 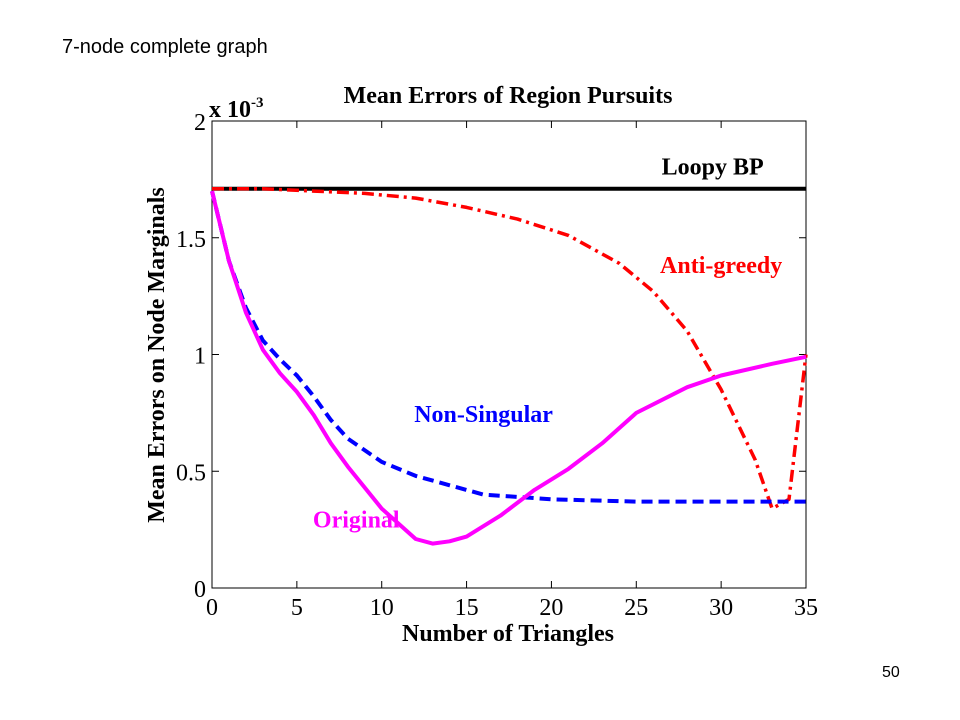 What do you see at coordinates (297, 608) in the screenshot?
I see `x-tick-label: 5` at bounding box center [297, 608].